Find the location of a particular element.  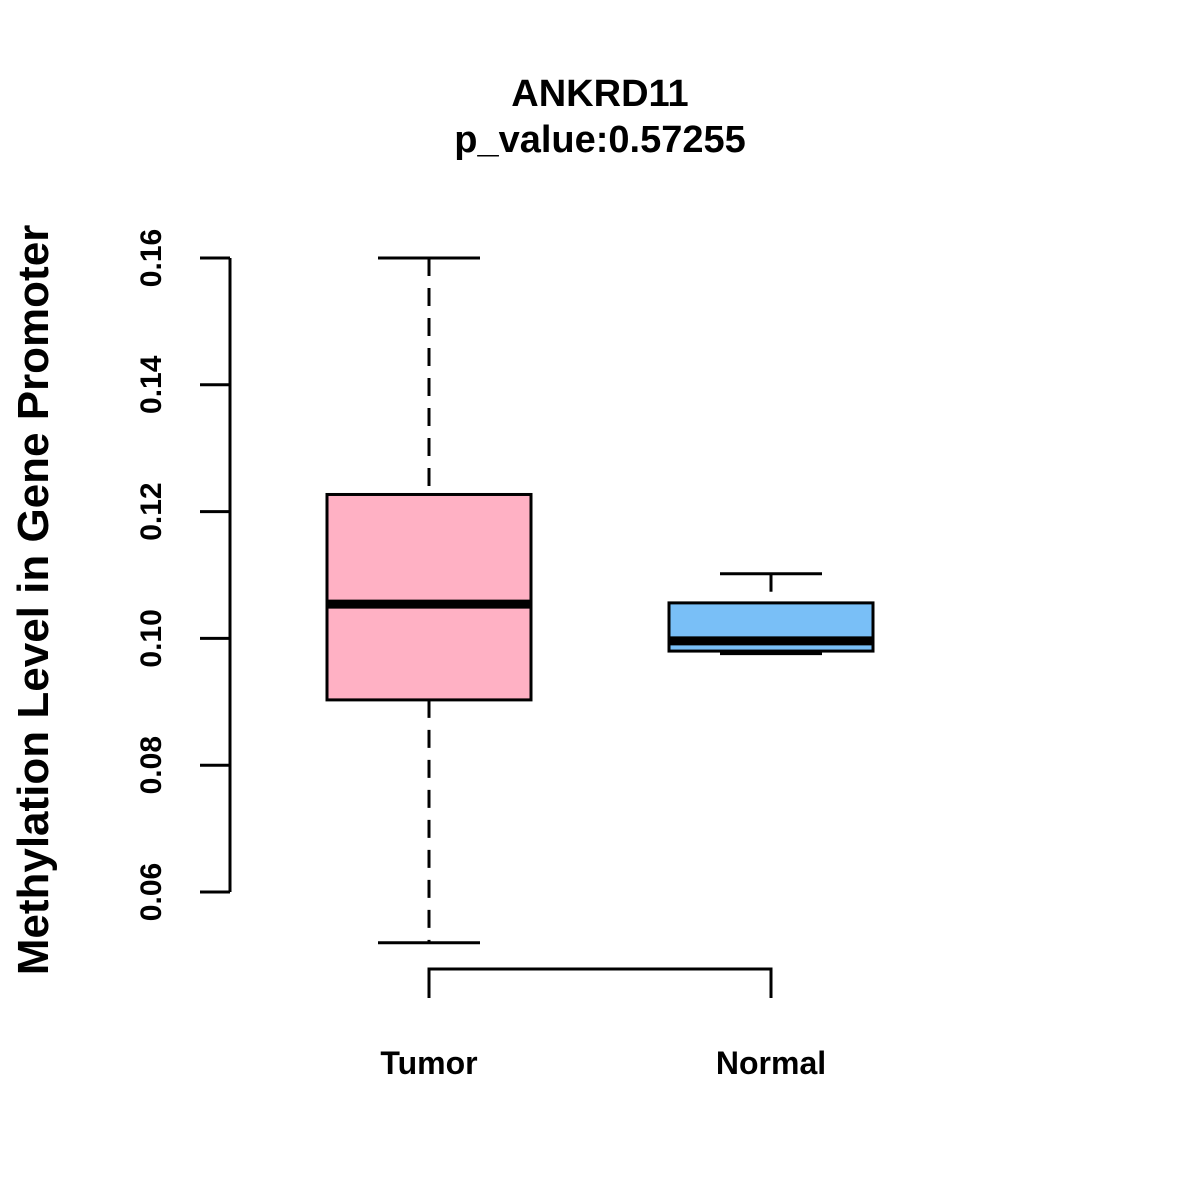

y-axis-label: Methylation Level in Gene Promoter is located at coordinates (33, 600).